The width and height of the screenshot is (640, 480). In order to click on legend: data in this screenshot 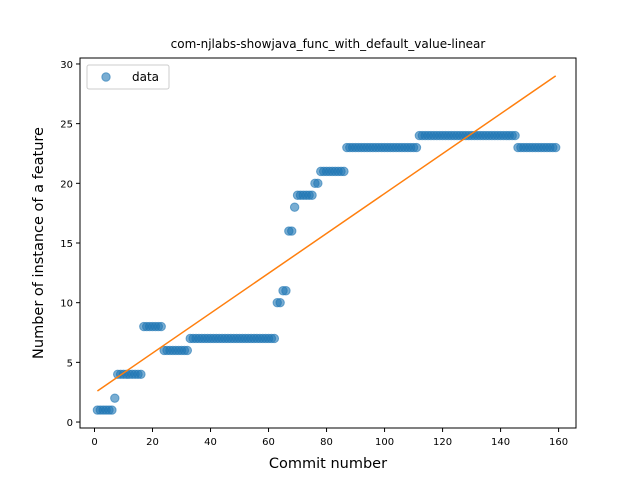, I will do `click(128, 77)`.